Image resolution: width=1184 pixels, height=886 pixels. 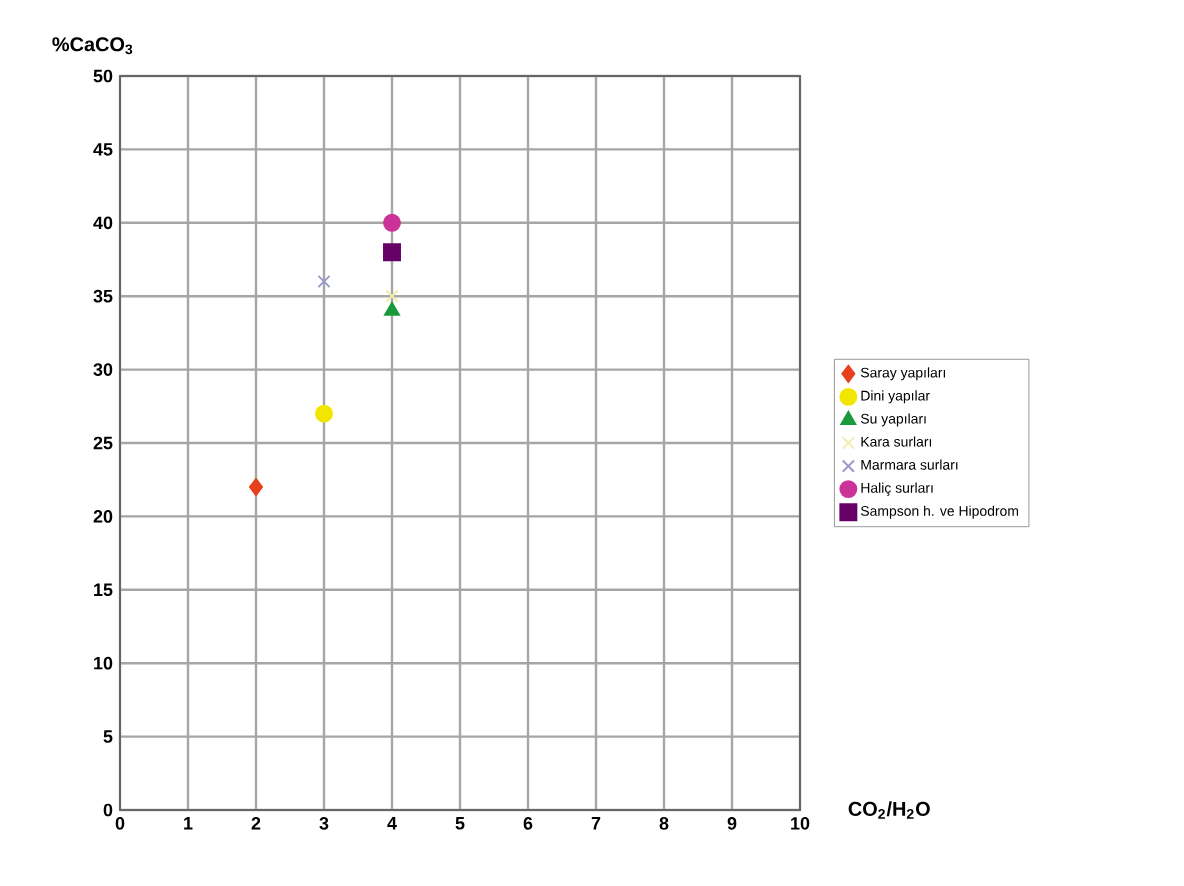 What do you see at coordinates (103, 223) in the screenshot?
I see `y-tick-label: 40` at bounding box center [103, 223].